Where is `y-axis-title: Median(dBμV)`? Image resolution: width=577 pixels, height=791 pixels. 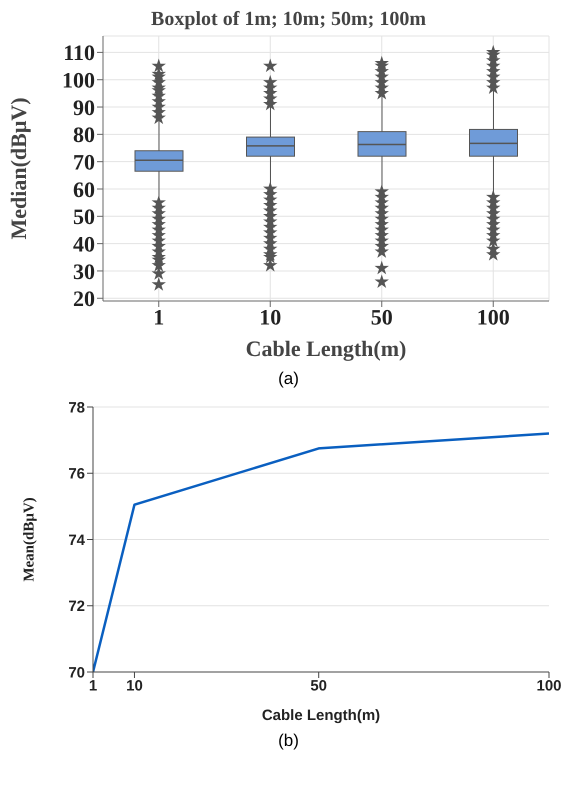
y-axis-title: Median(dBμV) is located at coordinates (18, 168).